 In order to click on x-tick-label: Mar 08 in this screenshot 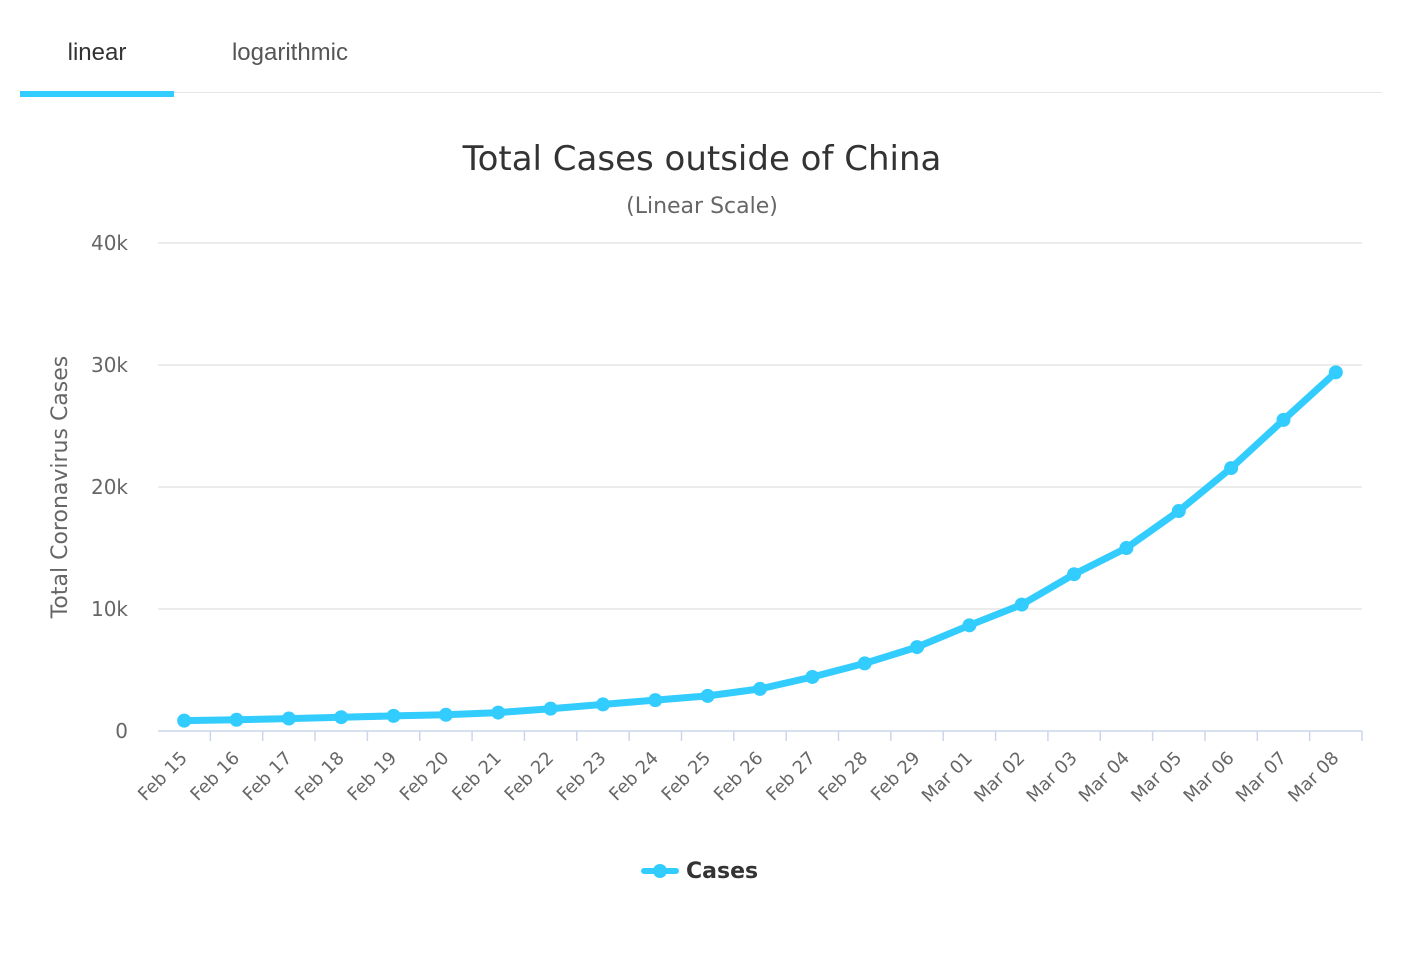, I will do `click(1313, 777)`.